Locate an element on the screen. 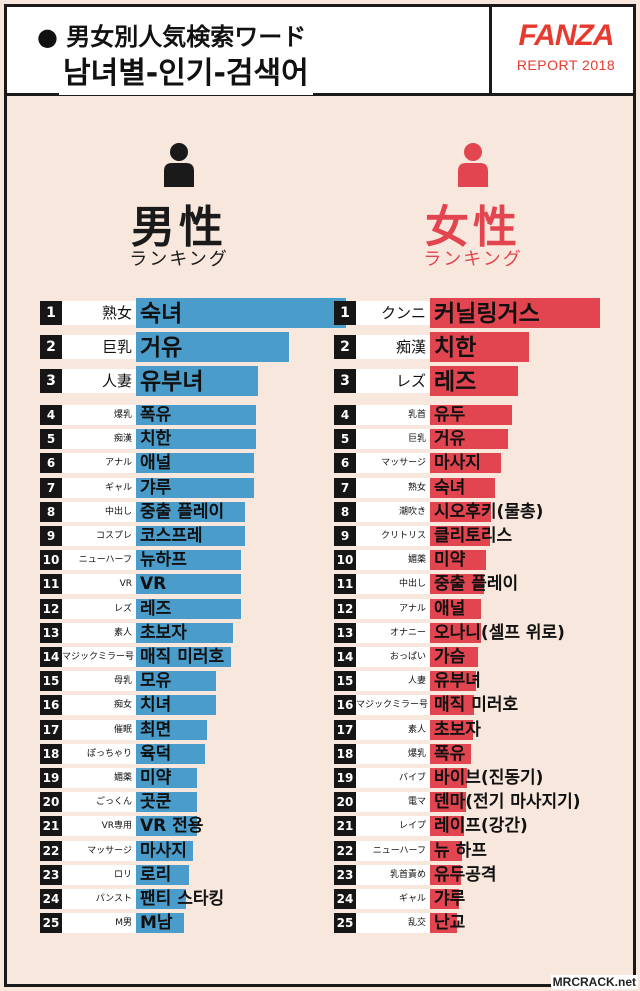  female-term-kr: 가슴 is located at coordinates (450, 657).